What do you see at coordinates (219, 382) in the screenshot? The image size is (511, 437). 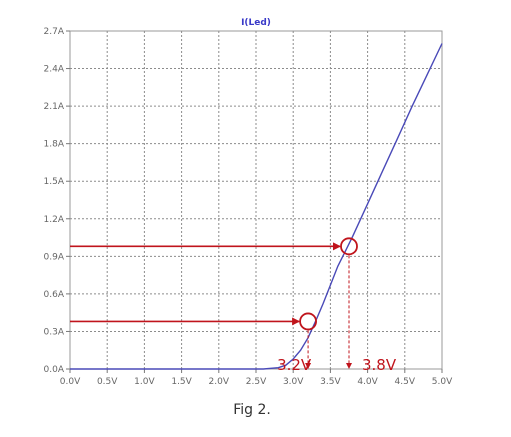 I see `x-tick-label: 2.0V` at bounding box center [219, 382].